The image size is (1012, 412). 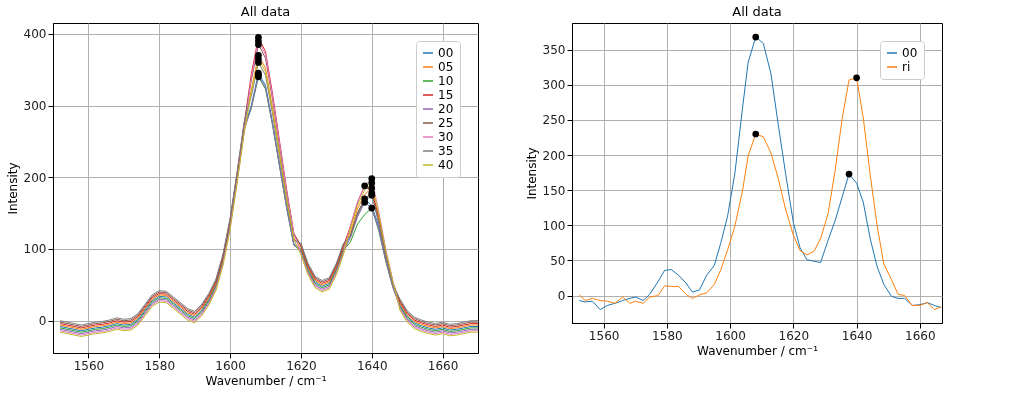 I want to click on y-tick-label: 150, so click(x=554, y=190).